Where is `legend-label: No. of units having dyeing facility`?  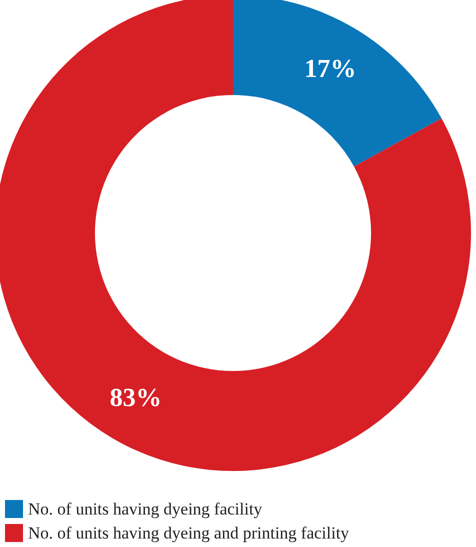
legend-label: No. of units having dyeing facility is located at coordinates (145, 509).